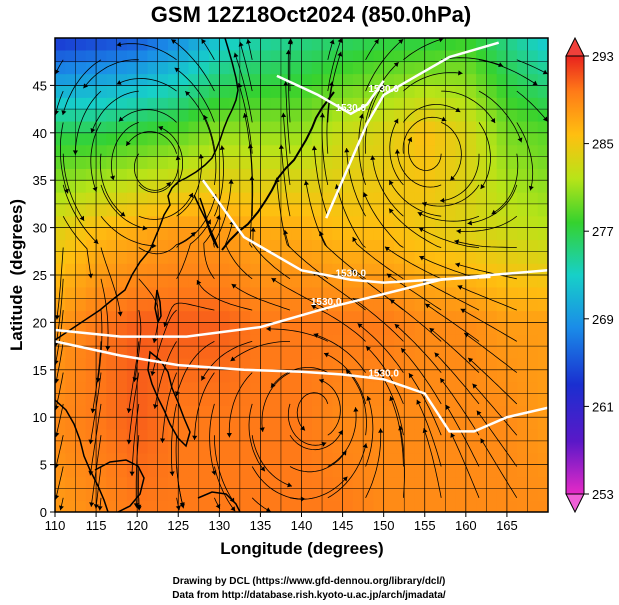  Describe the element at coordinates (383, 373) in the screenshot. I see `contour-label: 1530.0` at that location.